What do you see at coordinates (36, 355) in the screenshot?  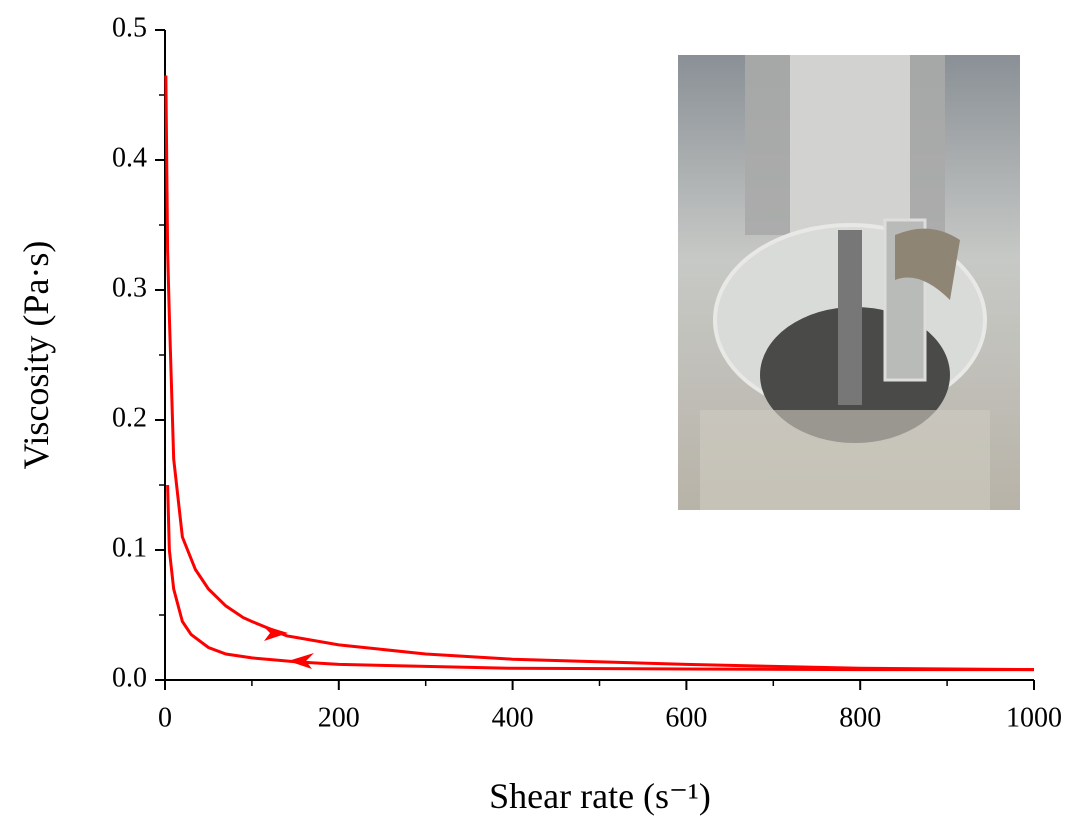 I see `y-axis-label: Viscosity (Pa·s)` at bounding box center [36, 355].